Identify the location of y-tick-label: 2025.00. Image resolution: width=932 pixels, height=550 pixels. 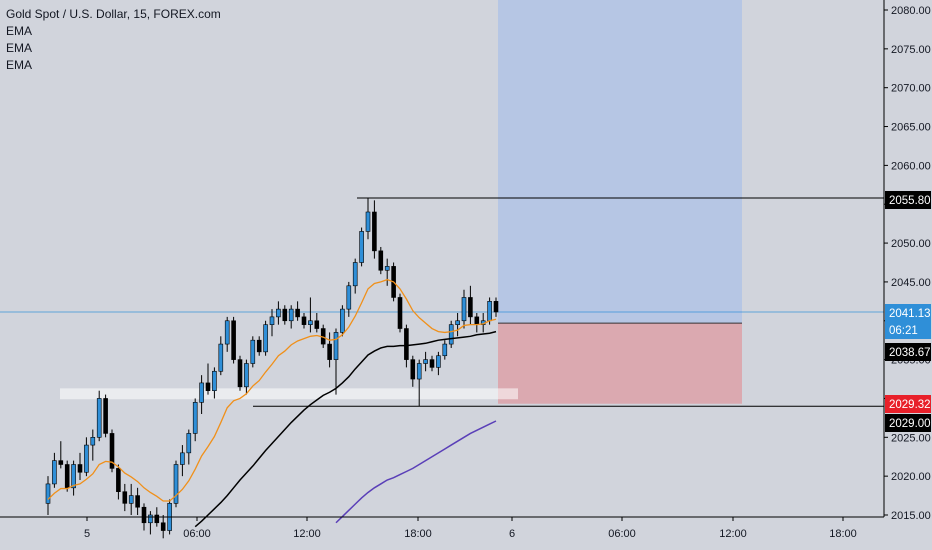
(911, 438).